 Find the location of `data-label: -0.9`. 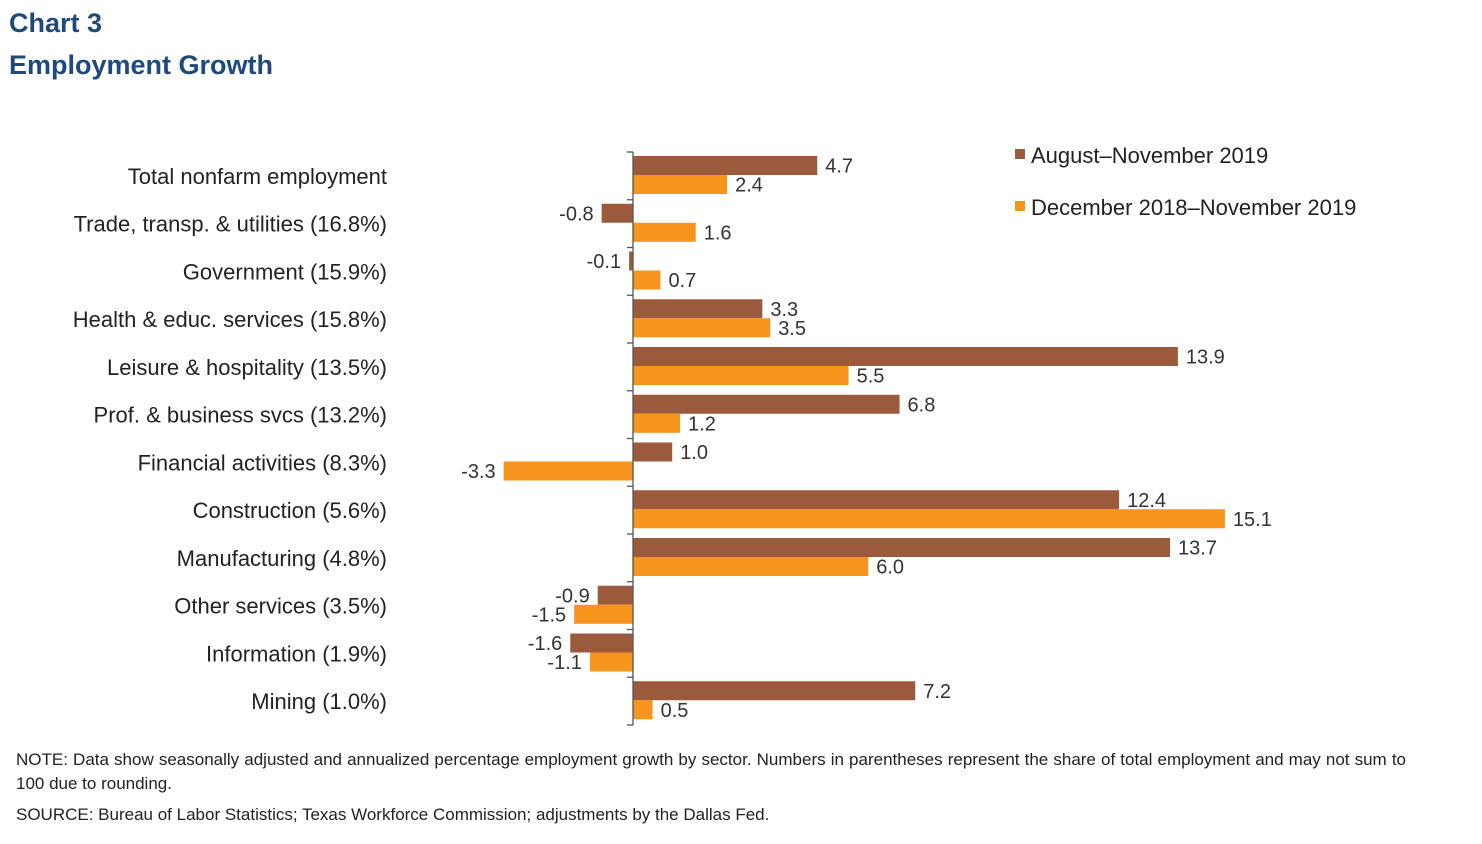

data-label: -0.9 is located at coordinates (572, 596).